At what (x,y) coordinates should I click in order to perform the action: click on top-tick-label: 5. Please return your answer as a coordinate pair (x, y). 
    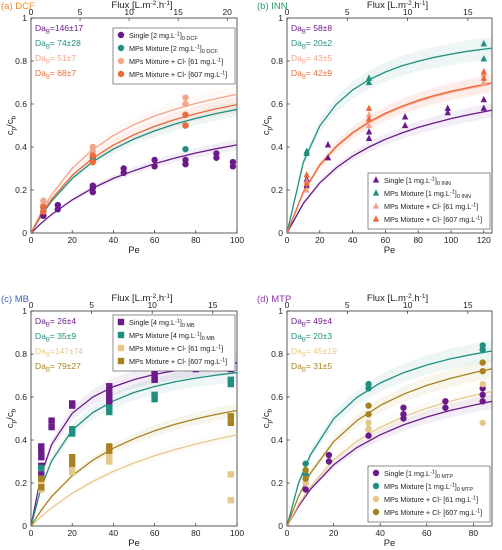
    Looking at the image, I should click on (80, 12).